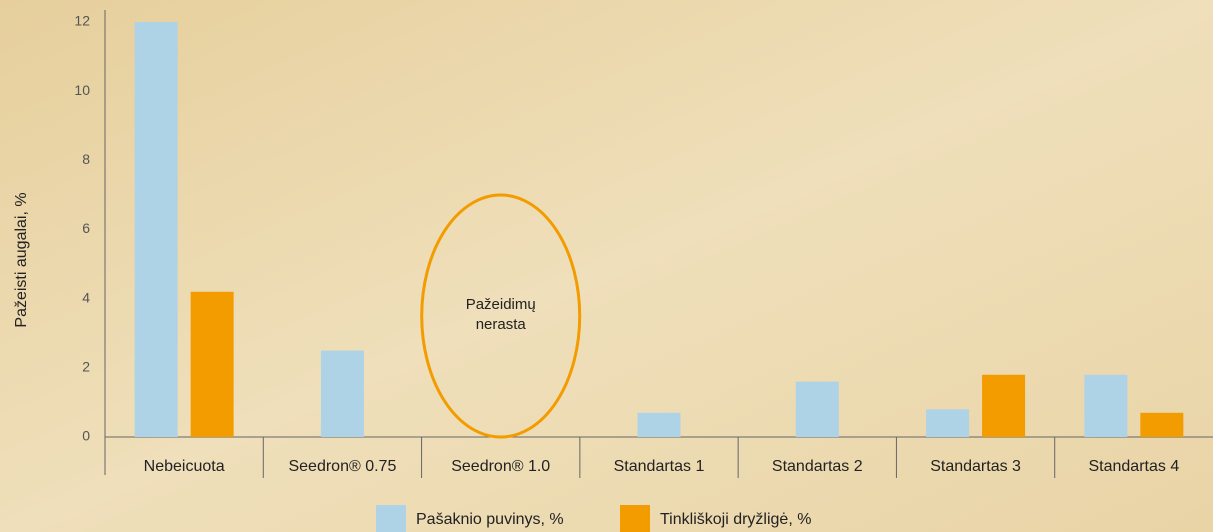  What do you see at coordinates (659, 466) in the screenshot?
I see `x-tick-label: Standartas 1` at bounding box center [659, 466].